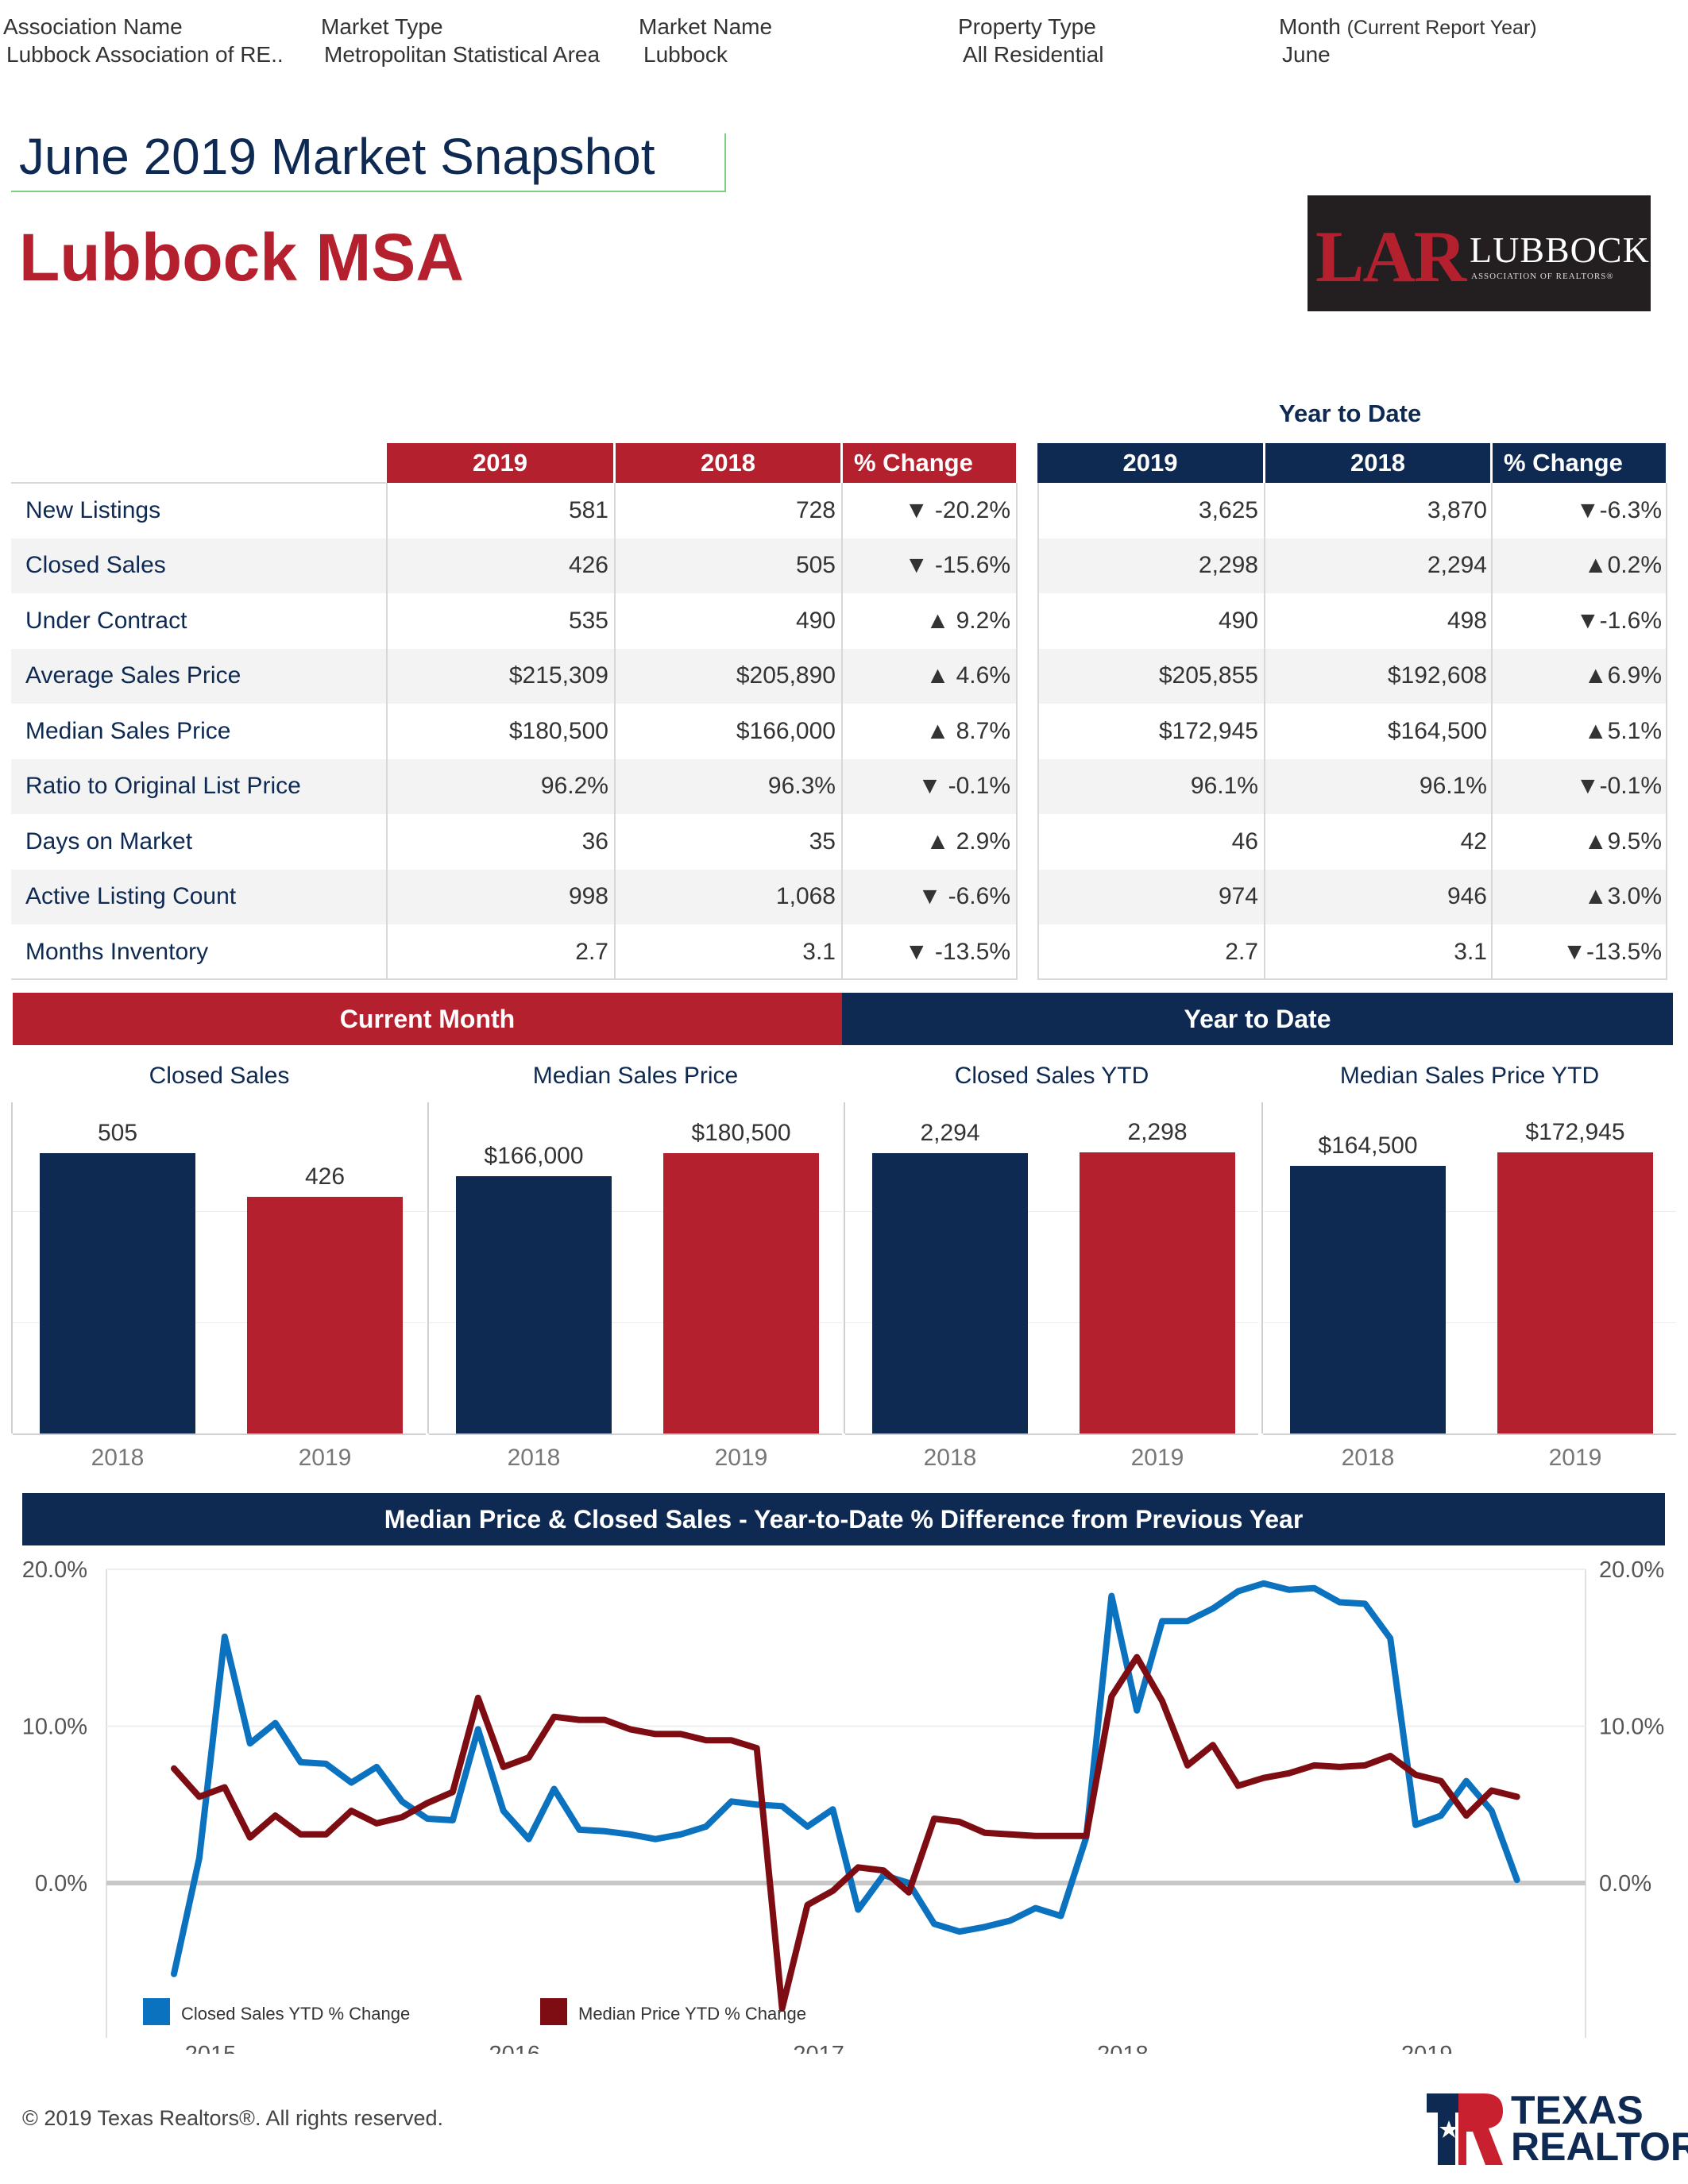 Image resolution: width=1688 pixels, height=2184 pixels. What do you see at coordinates (957, 565) in the screenshot?
I see `table-cell-curchange: ▼ -15.6%` at bounding box center [957, 565].